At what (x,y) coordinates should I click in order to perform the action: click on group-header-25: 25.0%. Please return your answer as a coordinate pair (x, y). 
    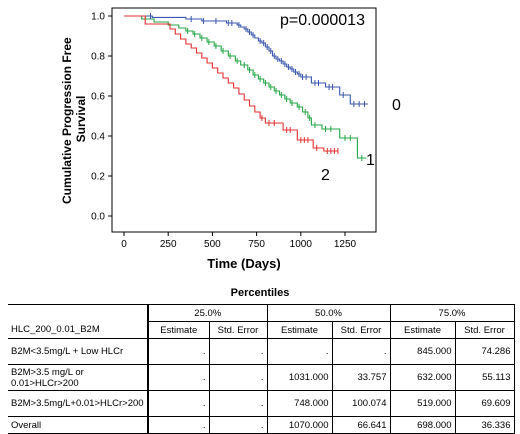
    Looking at the image, I should click on (207, 313).